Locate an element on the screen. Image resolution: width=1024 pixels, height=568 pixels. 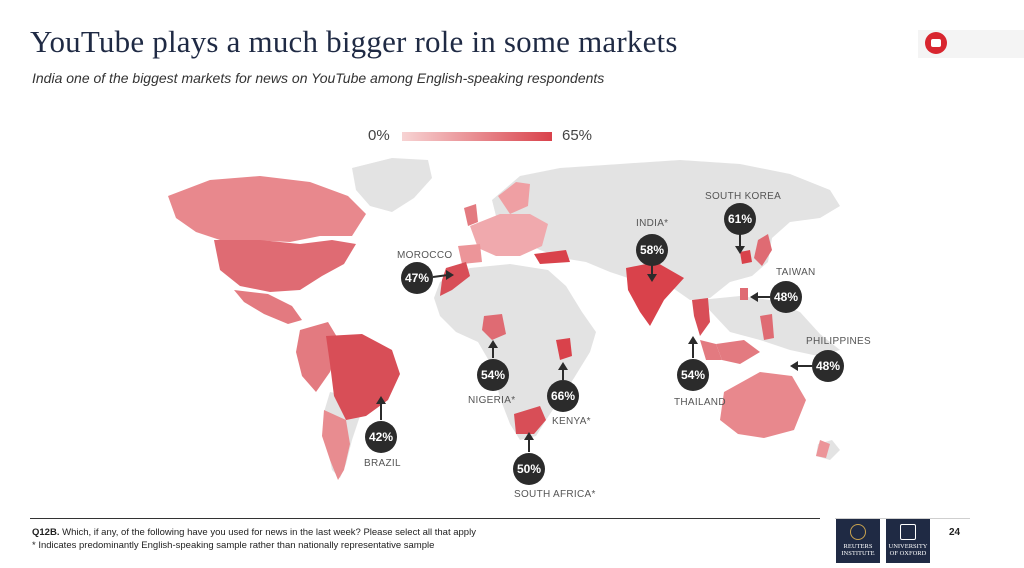
value-south-africa: 50% is located at coordinates (529, 469).